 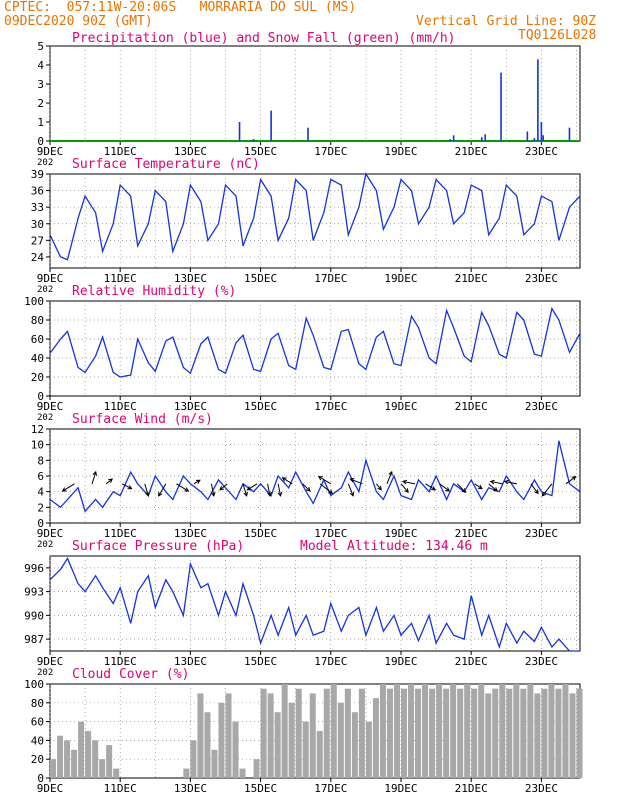 What do you see at coordinates (154, 291) in the screenshot?
I see `panel-title: Relative Humidity (%)` at bounding box center [154, 291].